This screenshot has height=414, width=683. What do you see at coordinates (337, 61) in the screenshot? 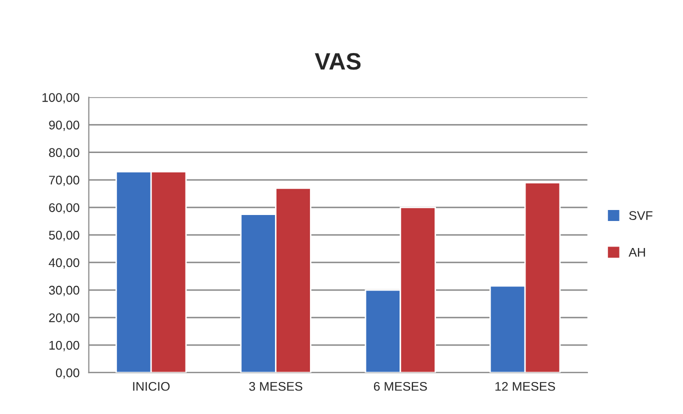
I see `chart-title: VAS` at bounding box center [337, 61].